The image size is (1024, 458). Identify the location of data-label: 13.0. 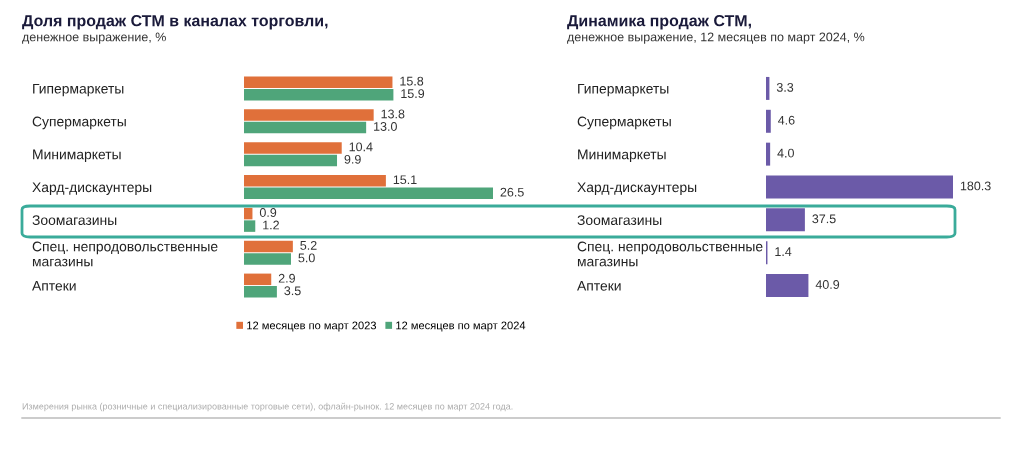
(385, 126).